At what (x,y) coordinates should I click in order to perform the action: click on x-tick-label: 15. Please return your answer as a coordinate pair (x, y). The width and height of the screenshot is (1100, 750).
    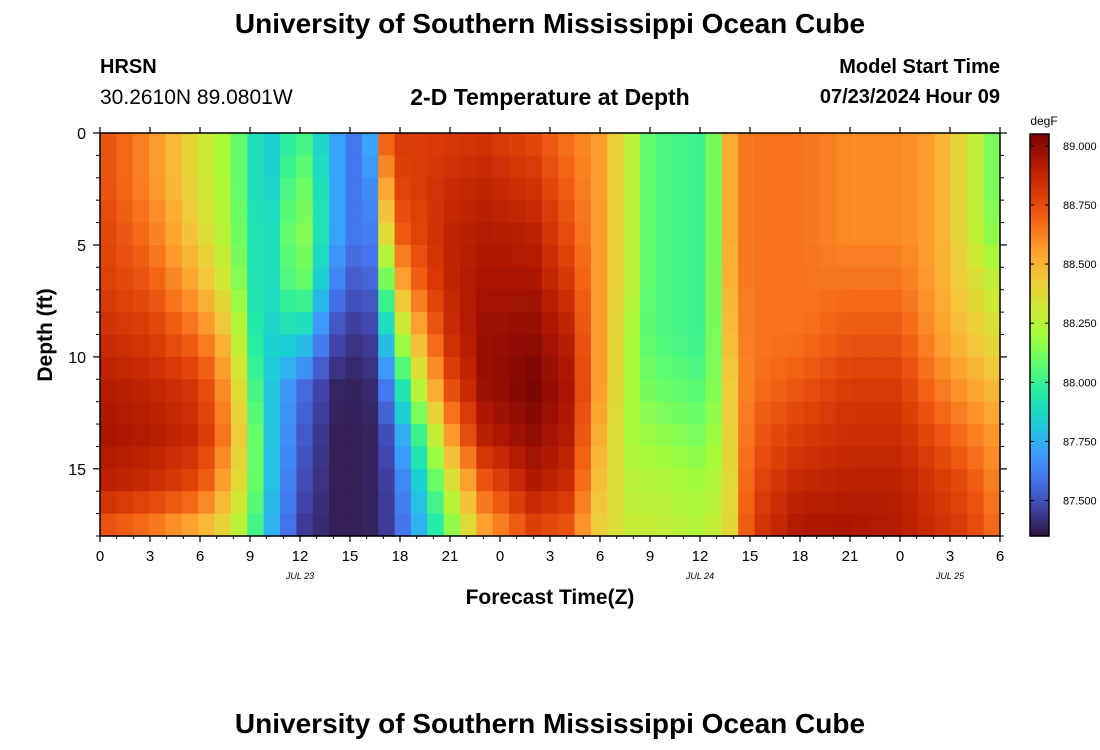
    Looking at the image, I should click on (350, 556).